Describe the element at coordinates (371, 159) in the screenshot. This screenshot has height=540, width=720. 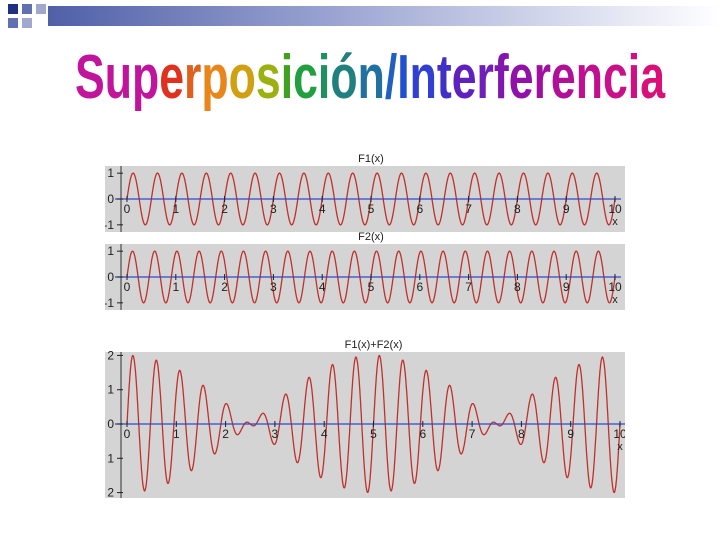
I see `plot-title: F1(x)` at that location.